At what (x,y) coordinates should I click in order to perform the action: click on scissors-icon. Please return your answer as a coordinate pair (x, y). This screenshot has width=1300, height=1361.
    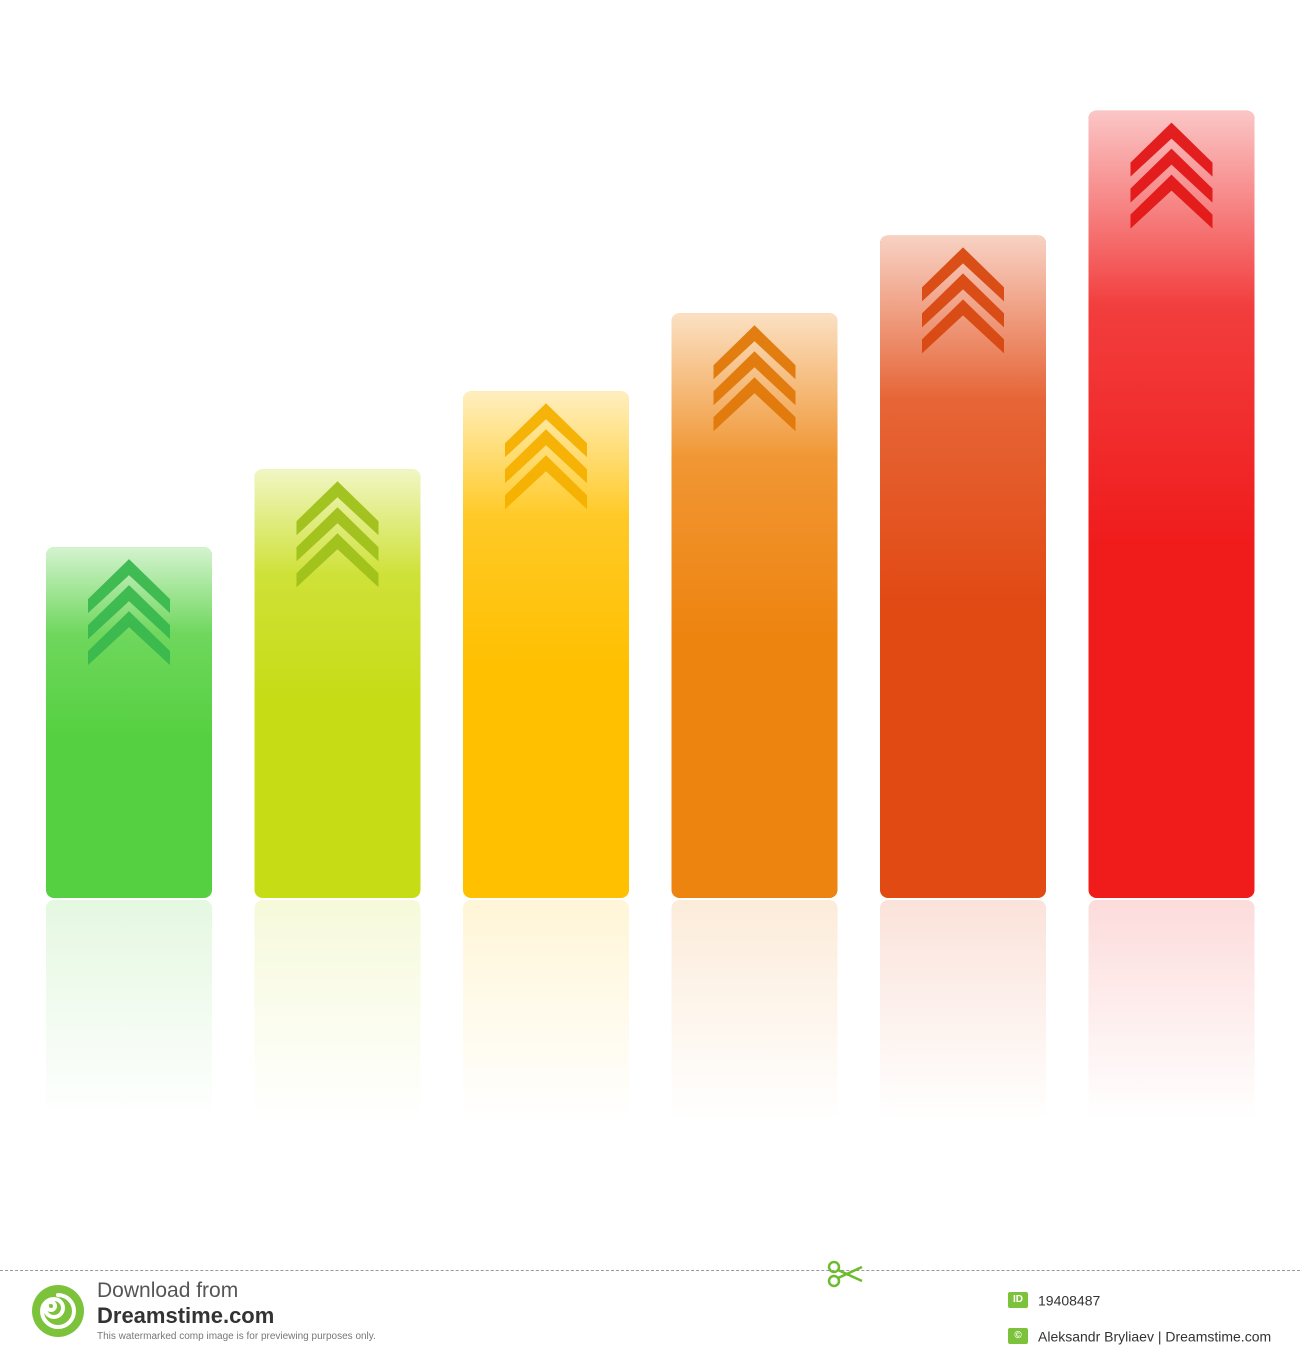
    Looking at the image, I should click on (845, 1274).